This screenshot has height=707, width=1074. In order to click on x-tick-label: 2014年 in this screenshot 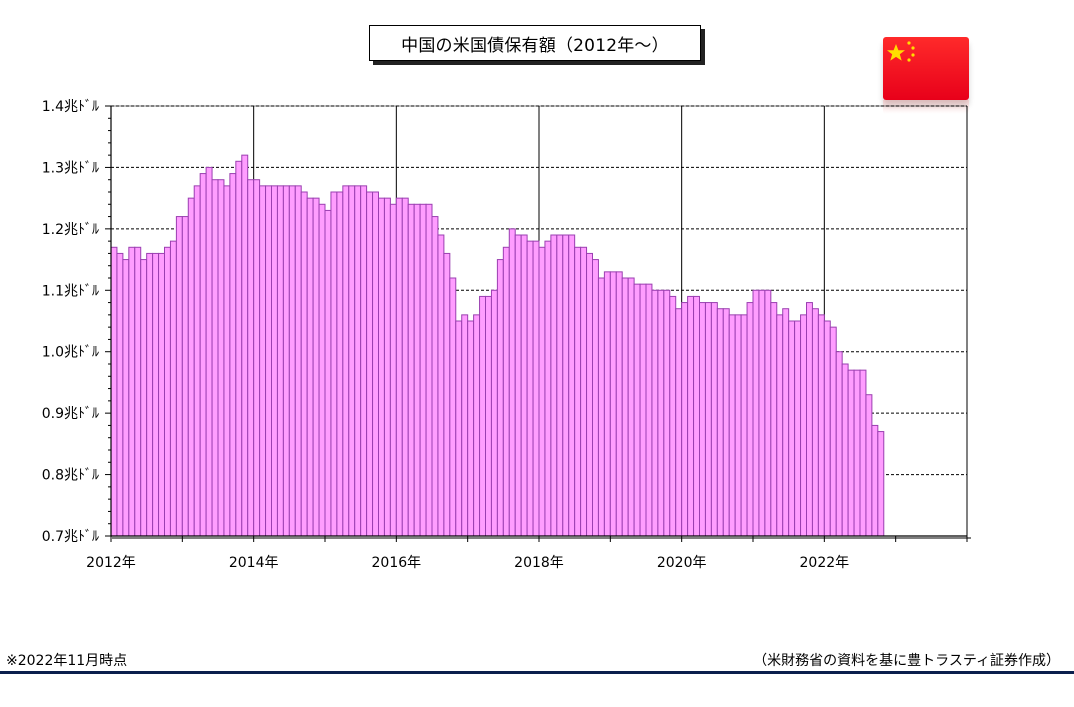, I will do `click(254, 563)`.